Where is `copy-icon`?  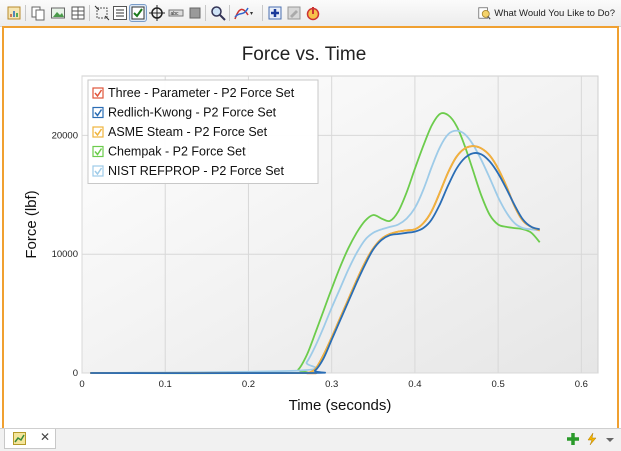
copy-icon is located at coordinates (38, 13).